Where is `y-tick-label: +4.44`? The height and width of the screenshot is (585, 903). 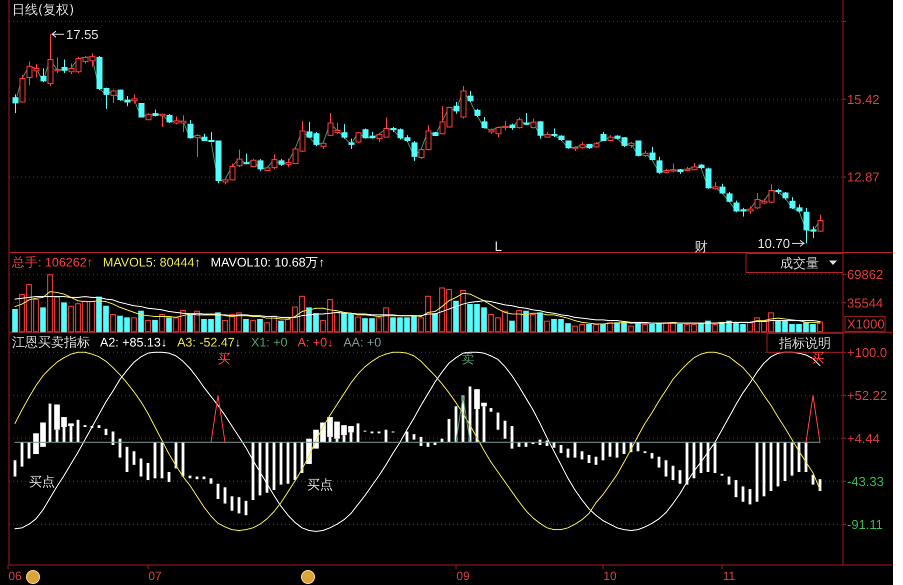
y-tick-label: +4.44 is located at coordinates (863, 438).